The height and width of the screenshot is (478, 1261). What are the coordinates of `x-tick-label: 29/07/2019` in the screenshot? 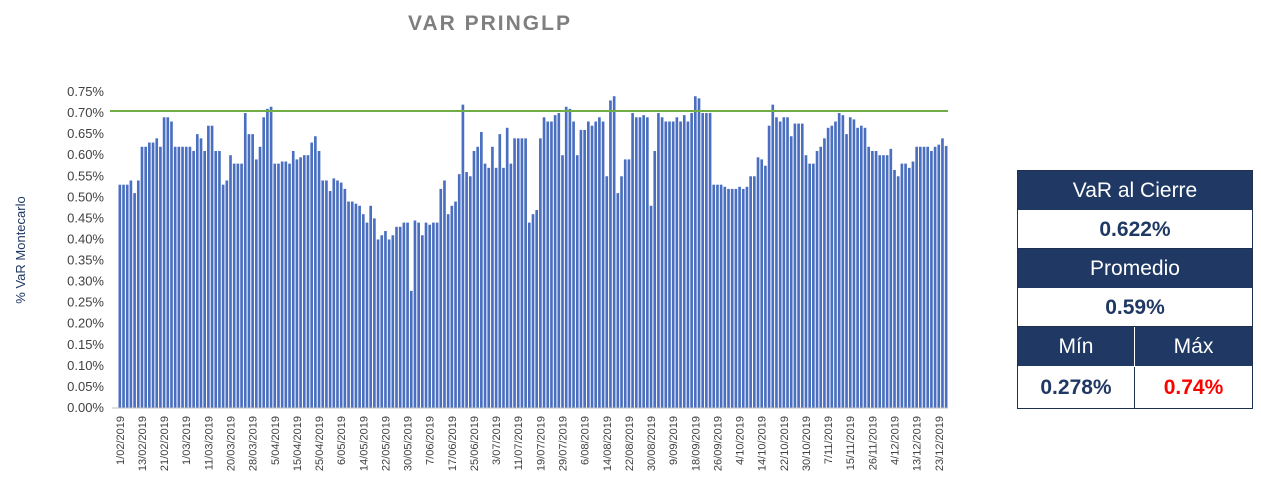 It's located at (564, 443).